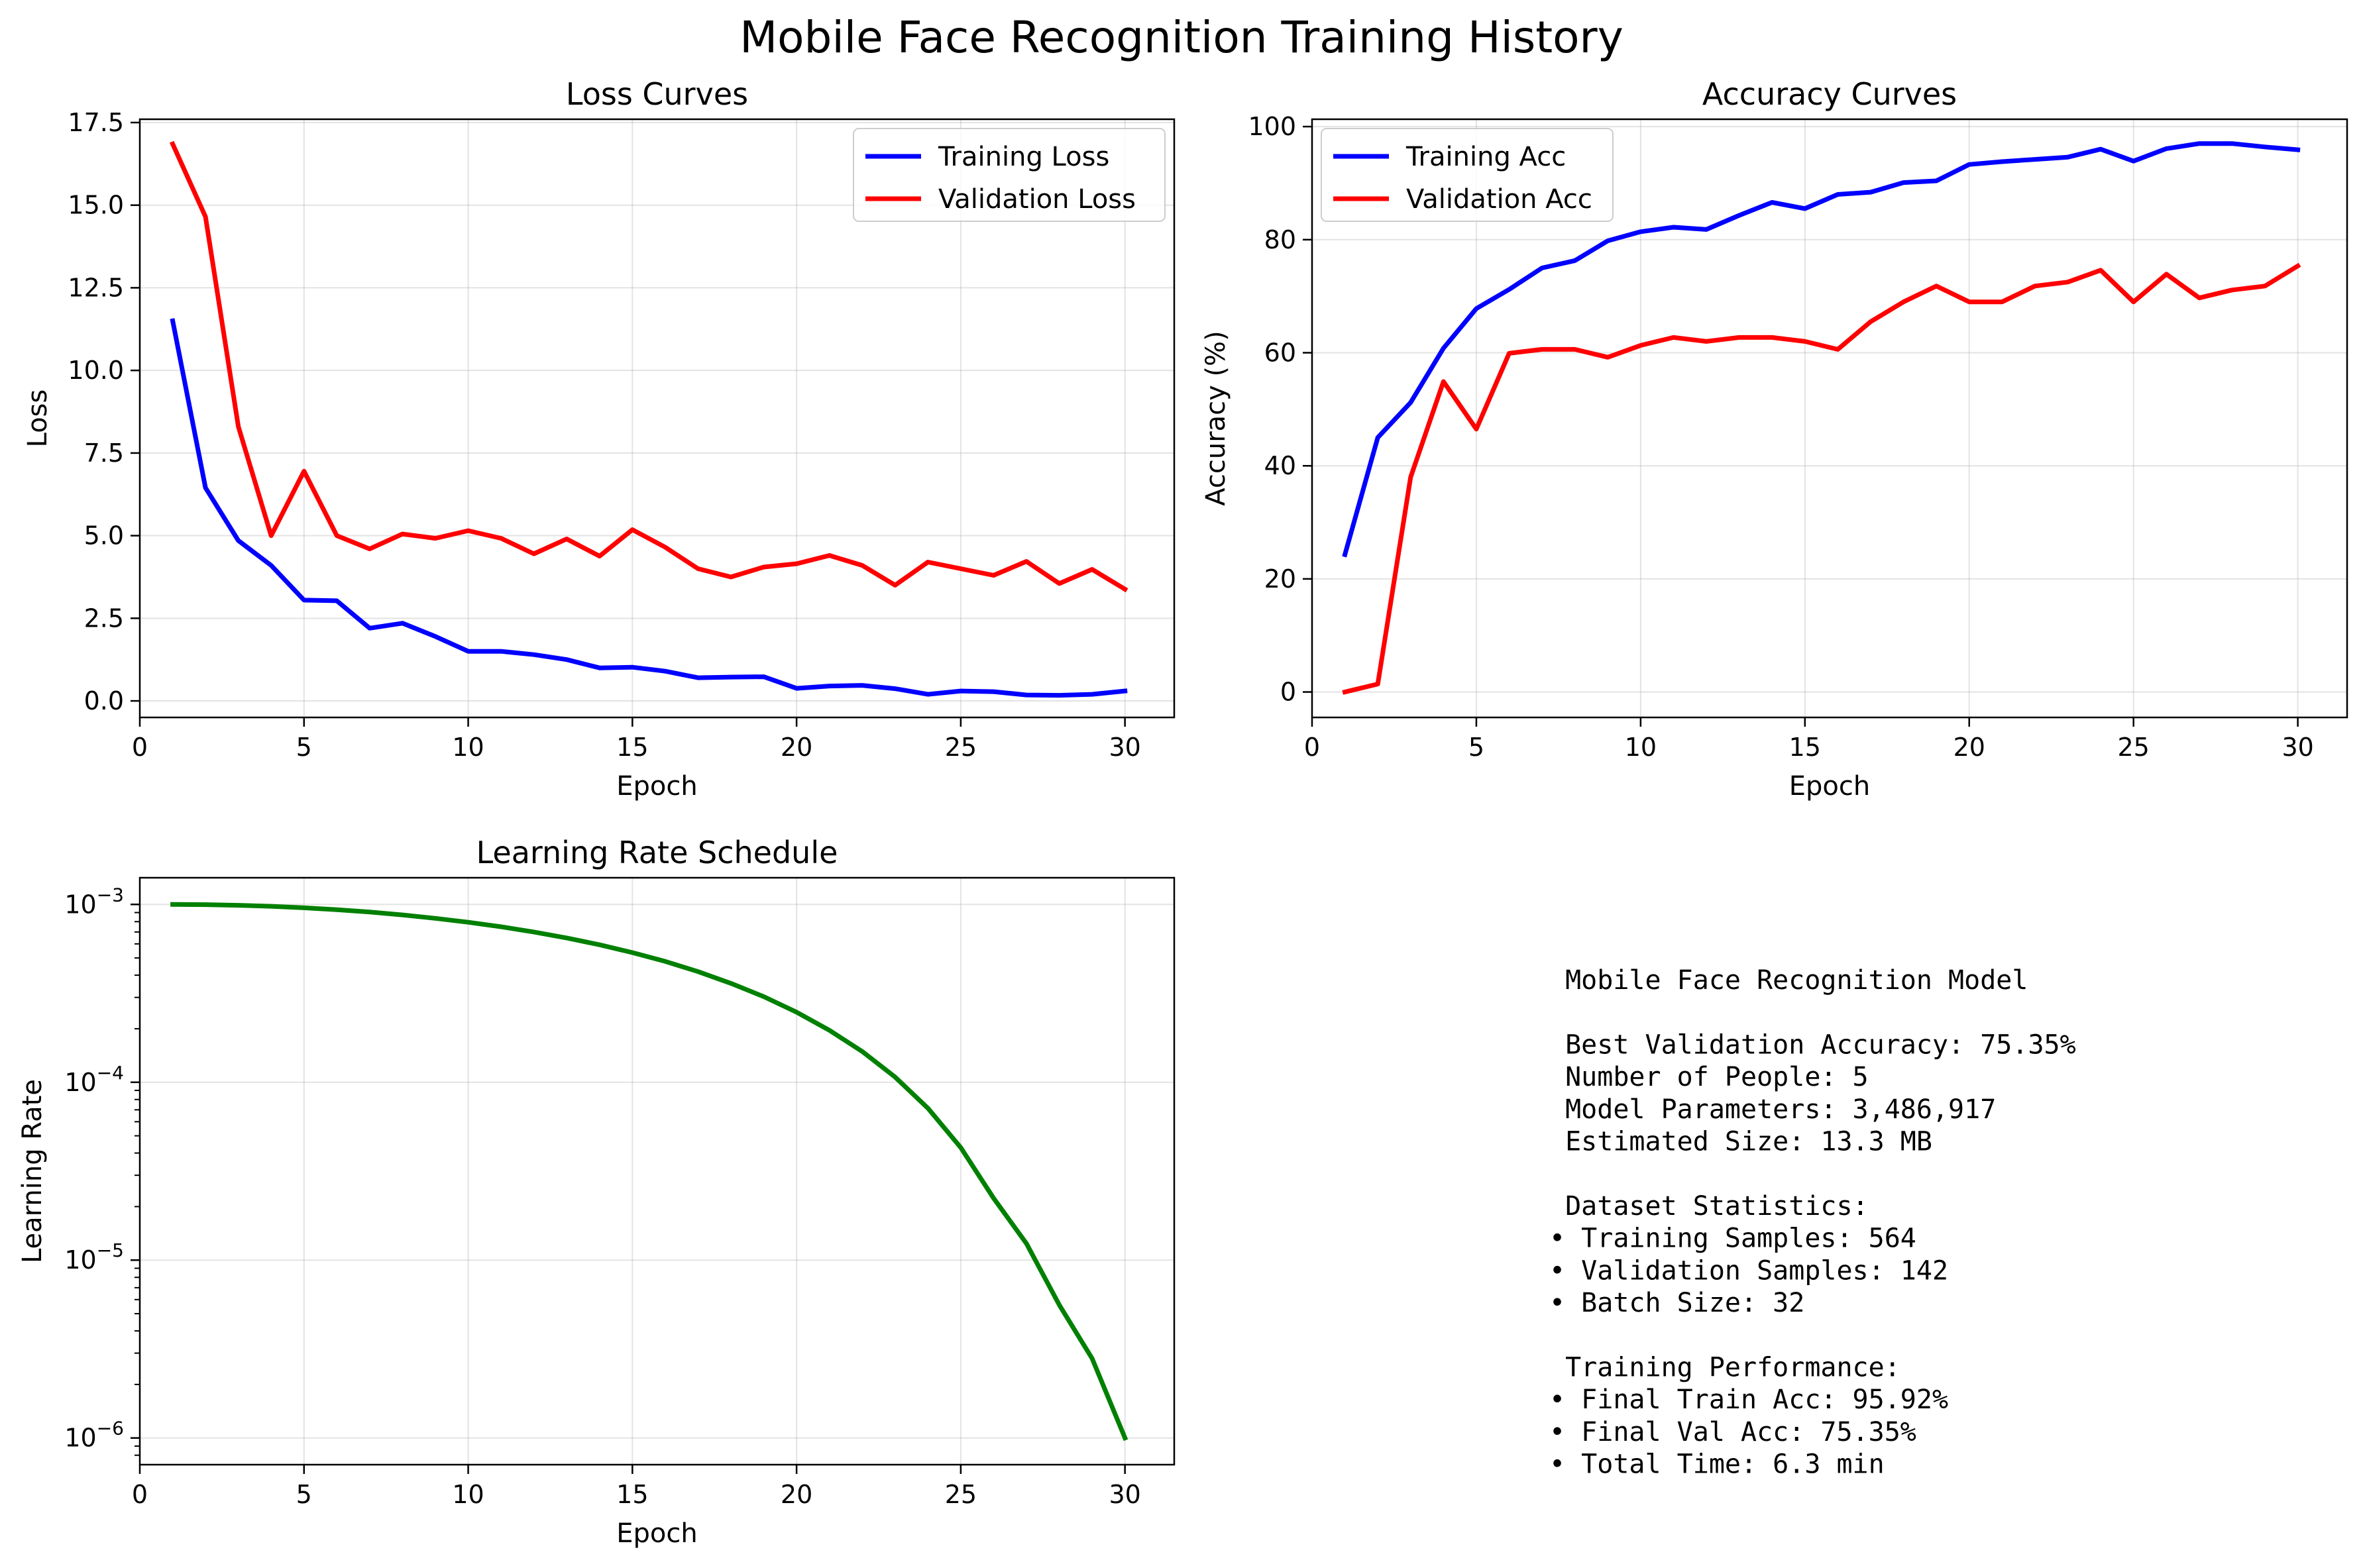 Image resolution: width=2363 pixels, height=1568 pixels. What do you see at coordinates (1272, 127) in the screenshot?
I see `y-tick-label: 100` at bounding box center [1272, 127].